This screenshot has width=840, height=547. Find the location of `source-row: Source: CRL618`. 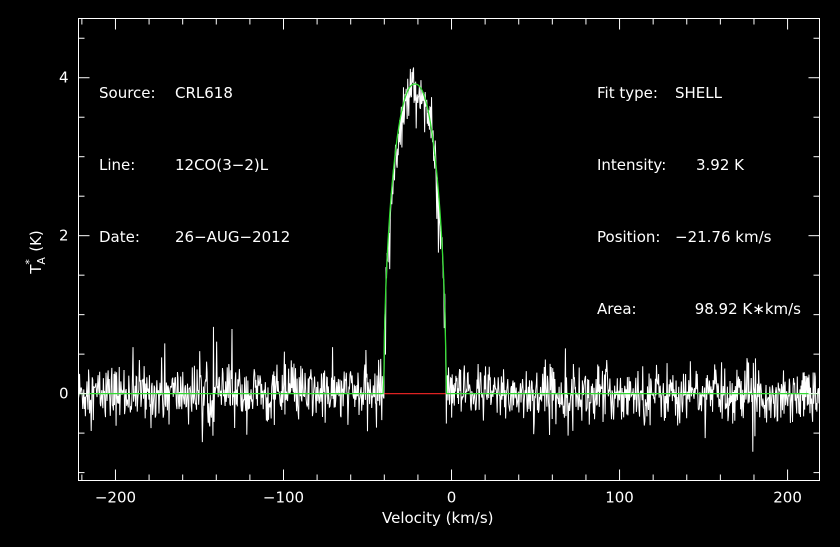

source-row: Source: CRL618 is located at coordinates (194, 93).